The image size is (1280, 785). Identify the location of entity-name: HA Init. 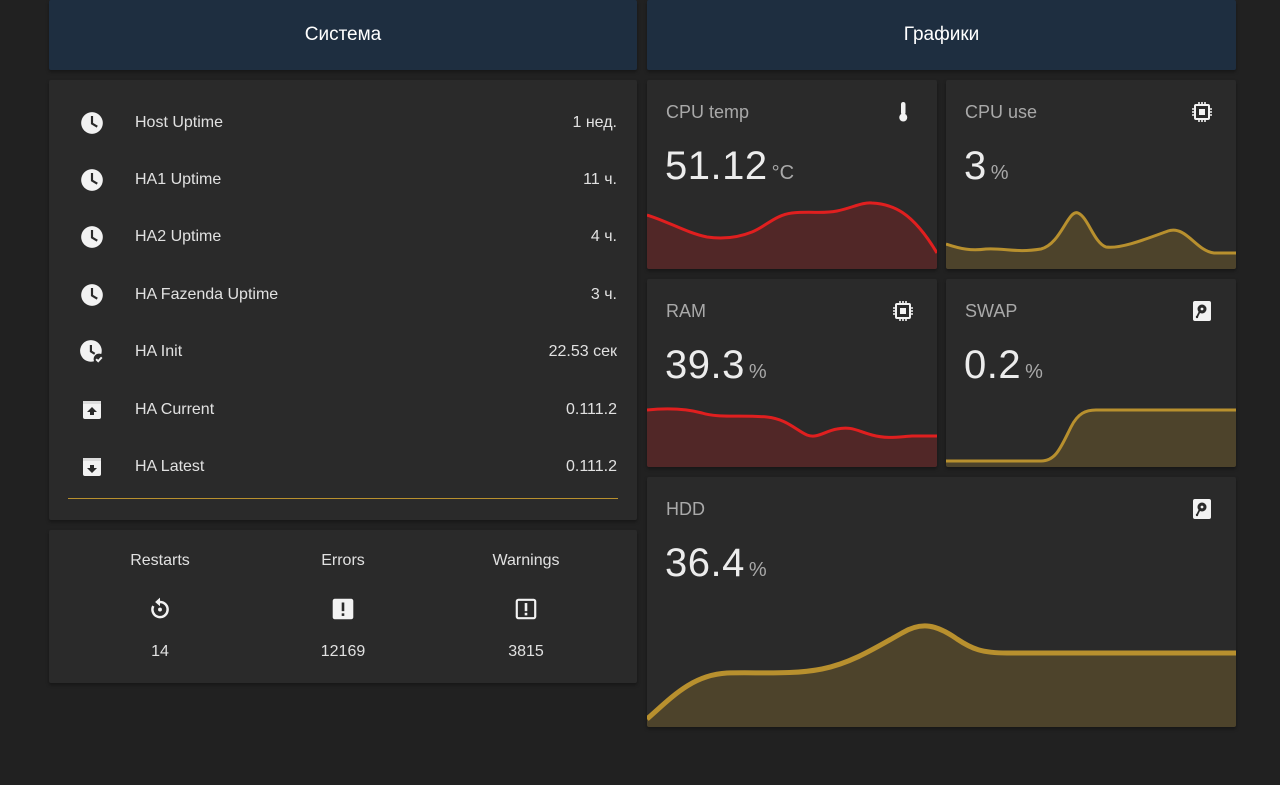
(159, 351).